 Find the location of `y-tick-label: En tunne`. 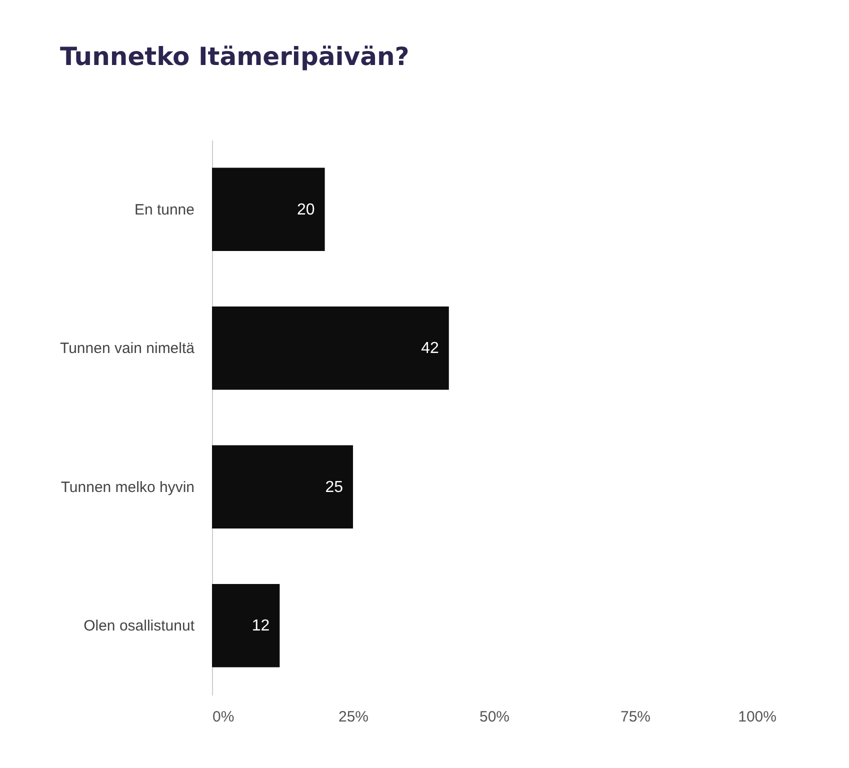

y-tick-label: En tunne is located at coordinates (164, 209).